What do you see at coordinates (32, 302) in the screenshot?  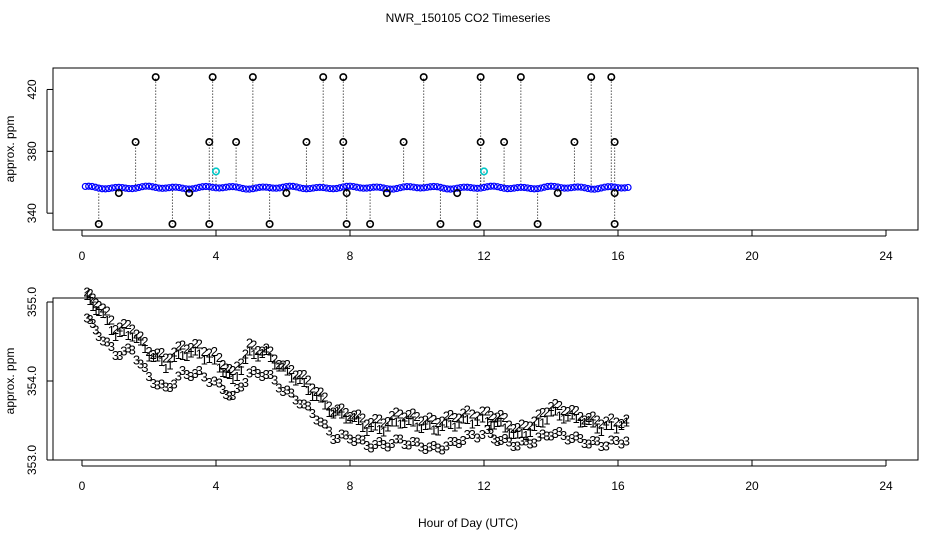 I see `bottom-y-tick-label: 355.0` at bounding box center [32, 302].